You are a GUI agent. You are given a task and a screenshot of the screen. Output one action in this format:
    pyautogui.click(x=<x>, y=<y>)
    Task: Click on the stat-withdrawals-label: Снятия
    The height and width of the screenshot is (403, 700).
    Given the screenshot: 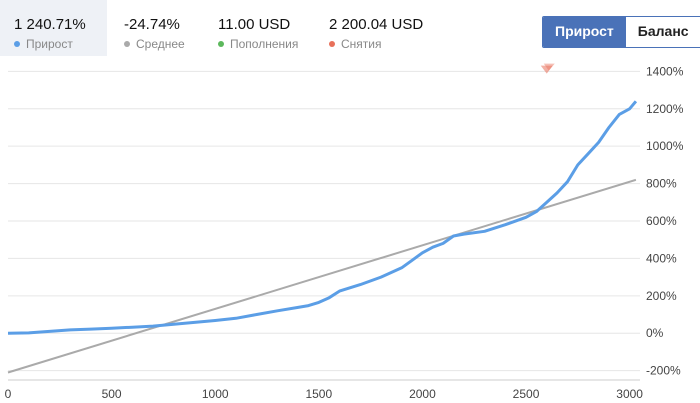 What is the action you would take?
    pyautogui.click(x=361, y=44)
    